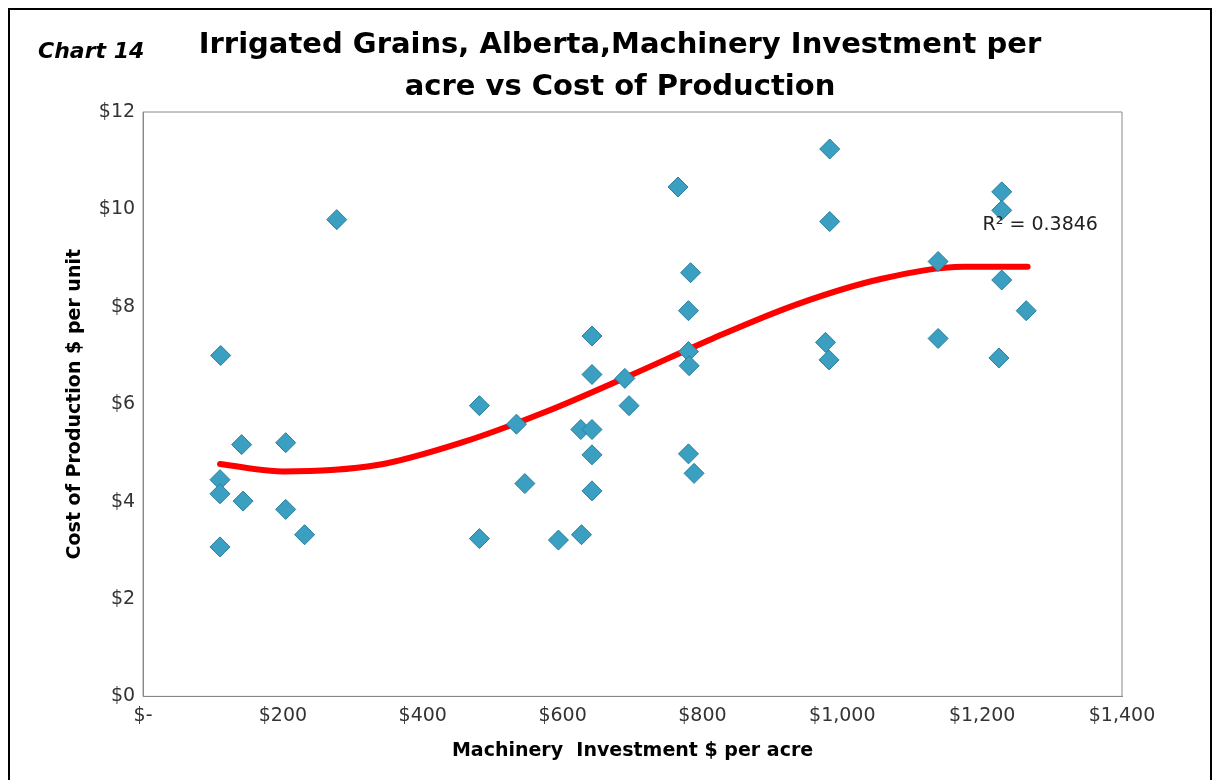 Image resolution: width=1222 pixels, height=780 pixels. What do you see at coordinates (123, 304) in the screenshot?
I see `y-tick-label: $8` at bounding box center [123, 304].